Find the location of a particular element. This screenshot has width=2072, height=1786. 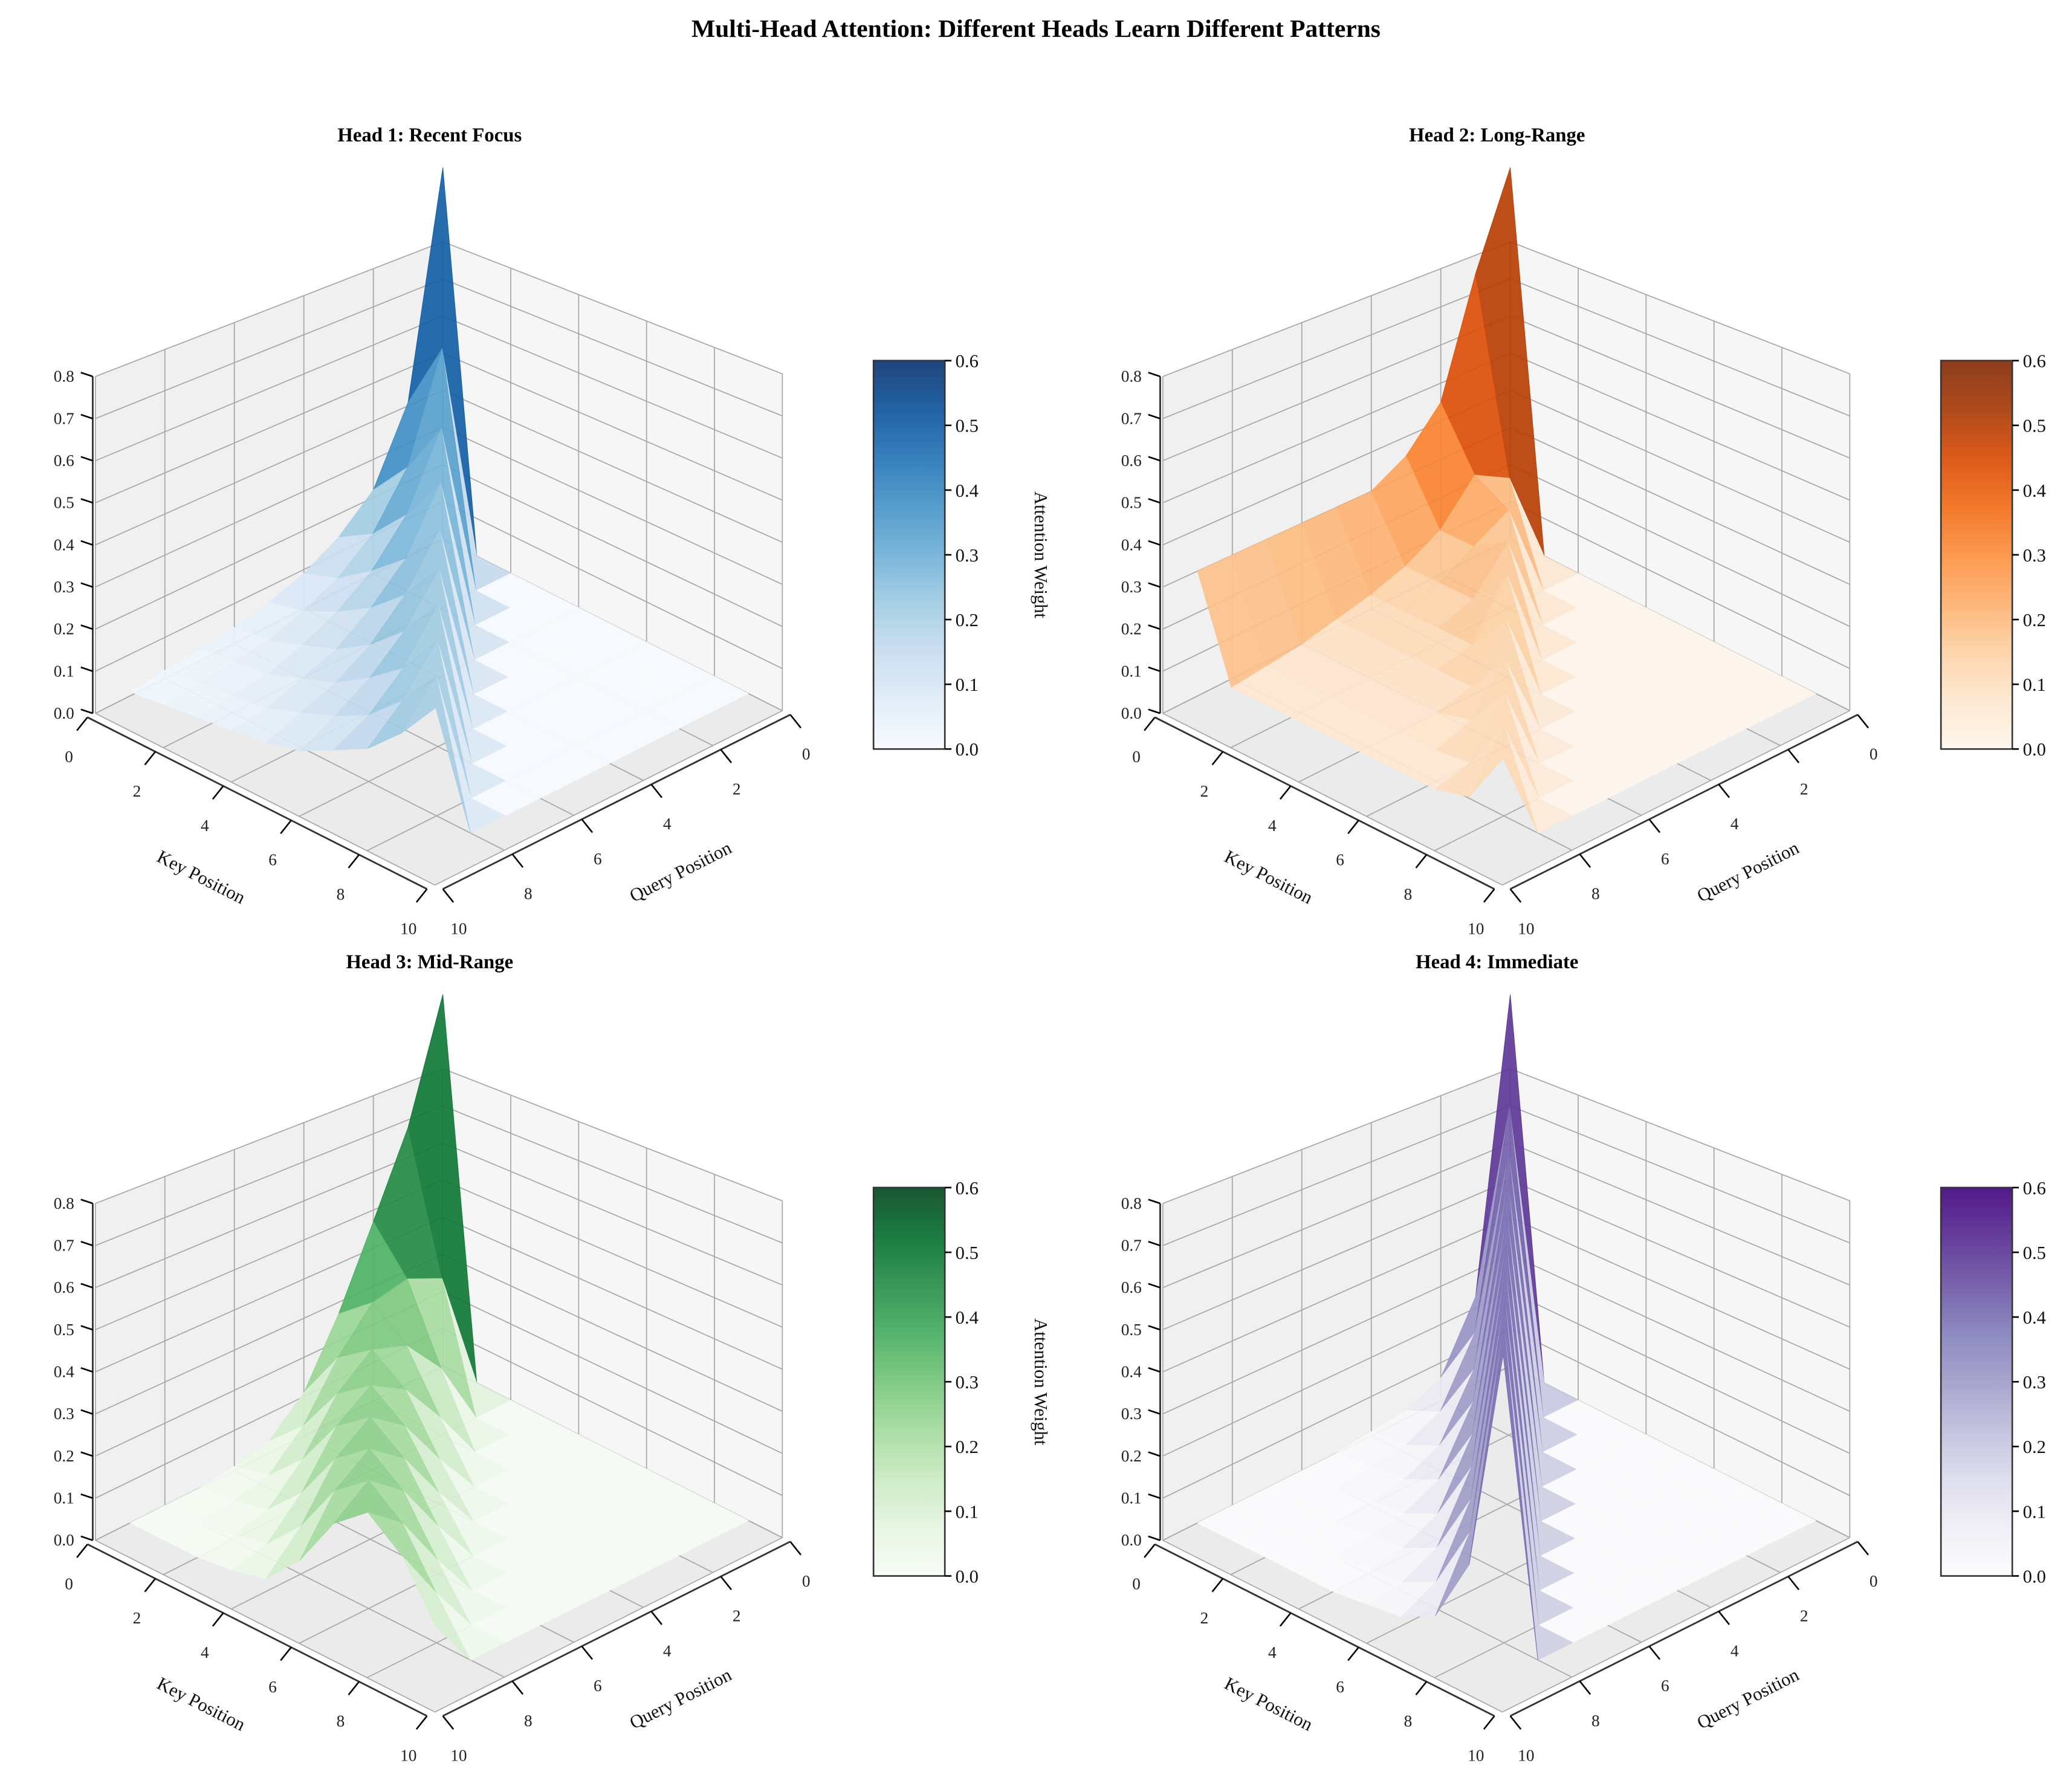

z-tick-label: 0.2 is located at coordinates (64, 1456).